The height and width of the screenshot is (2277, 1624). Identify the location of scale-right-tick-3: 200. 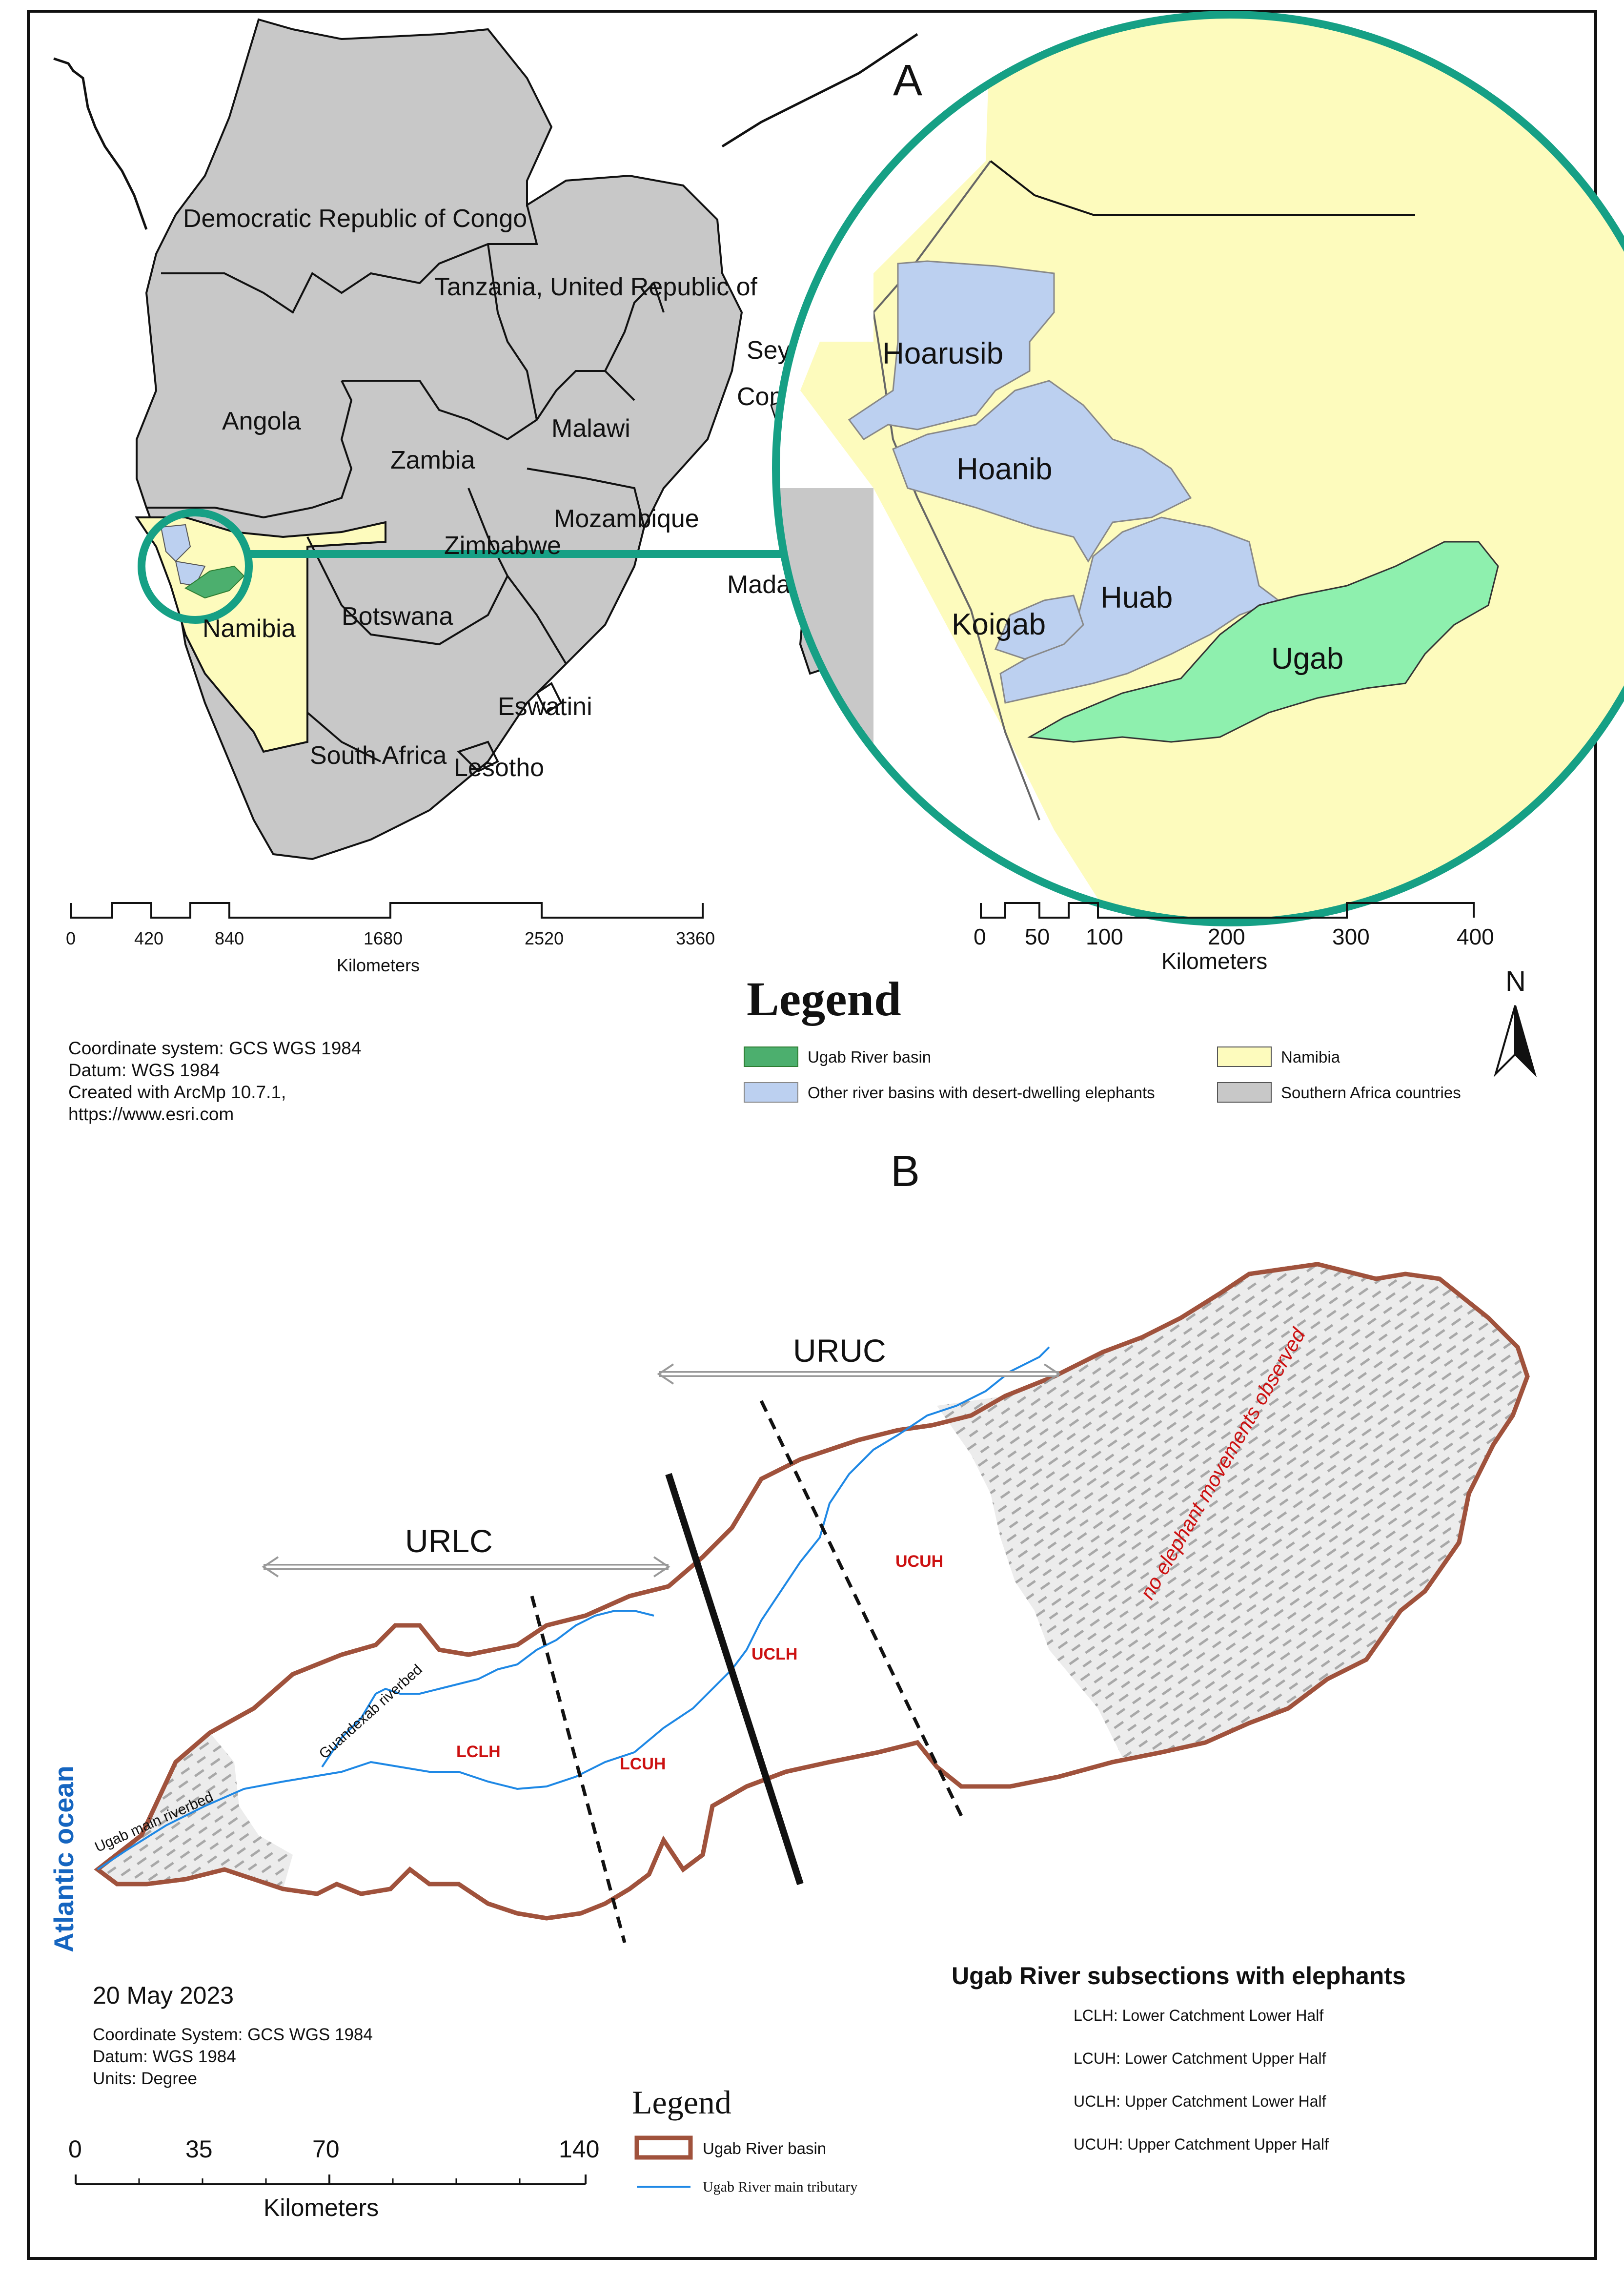
(1226, 936).